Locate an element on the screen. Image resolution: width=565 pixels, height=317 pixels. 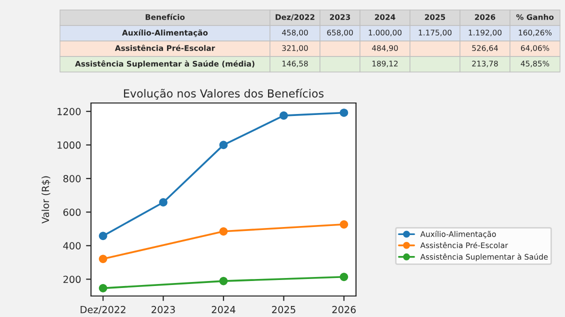
y-tick-label: 200 is located at coordinates (72, 280).